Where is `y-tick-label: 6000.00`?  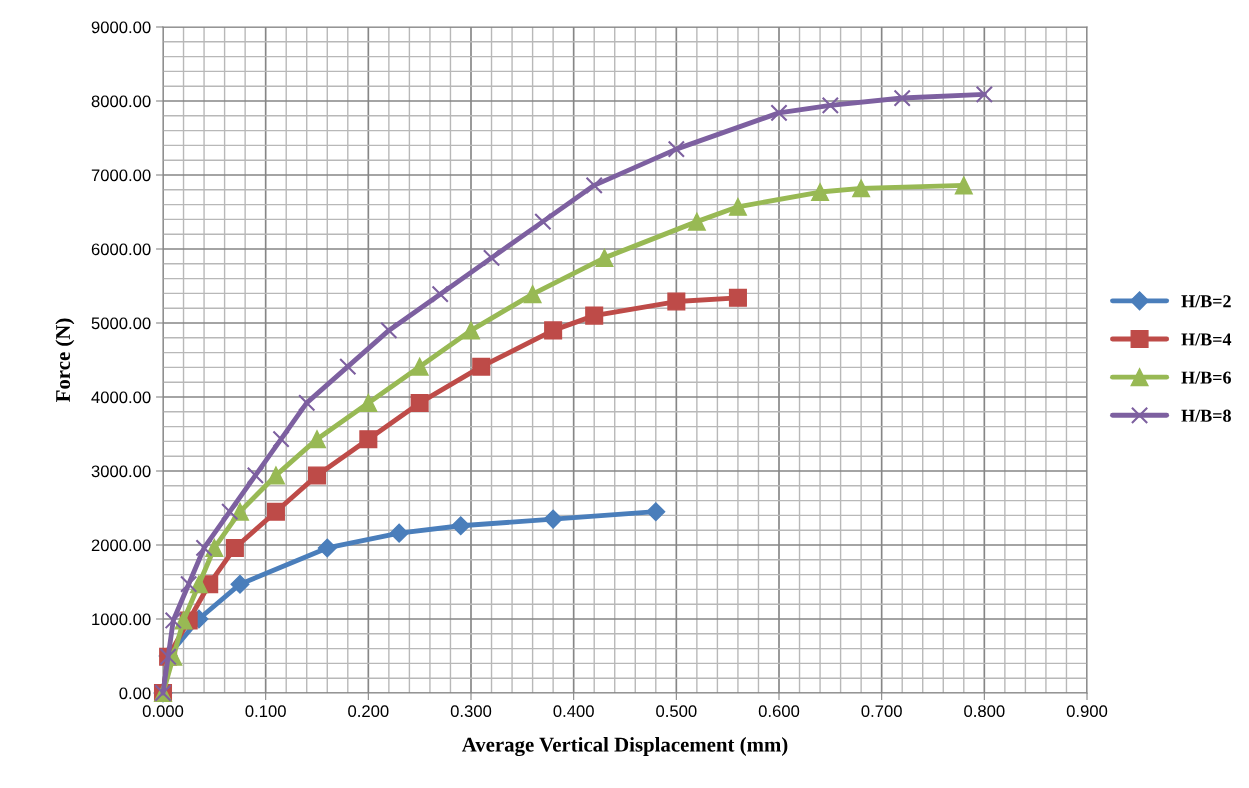 y-tick-label: 6000.00 is located at coordinates (121, 249).